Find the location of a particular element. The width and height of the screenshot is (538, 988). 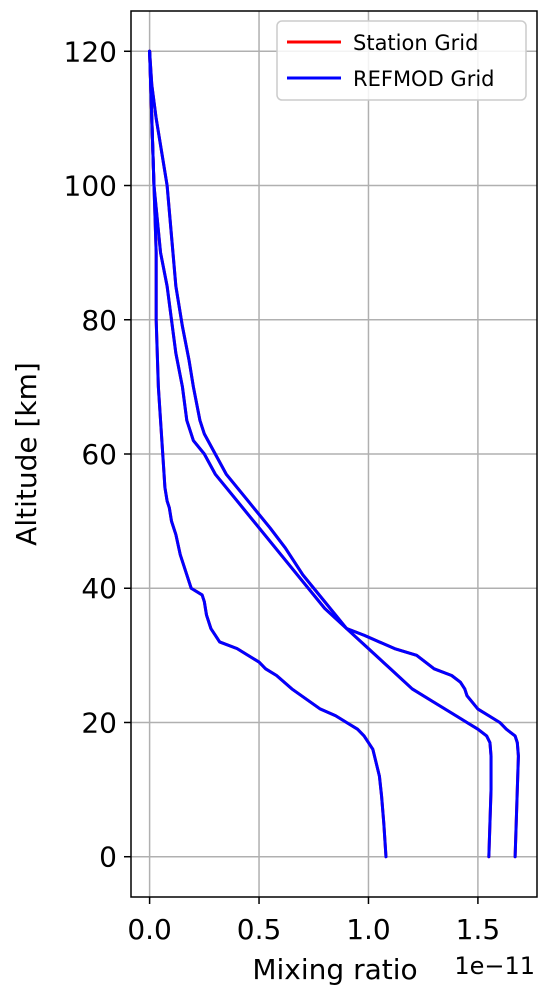

y-tick-label: 80 is located at coordinates (99, 320).